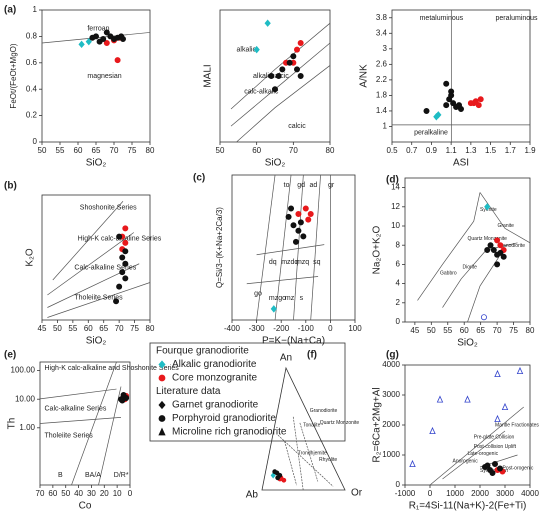  Describe the element at coordinates (377, 249) in the screenshot. I see `y-axis-label: Na₂O+K₂O` at that location.